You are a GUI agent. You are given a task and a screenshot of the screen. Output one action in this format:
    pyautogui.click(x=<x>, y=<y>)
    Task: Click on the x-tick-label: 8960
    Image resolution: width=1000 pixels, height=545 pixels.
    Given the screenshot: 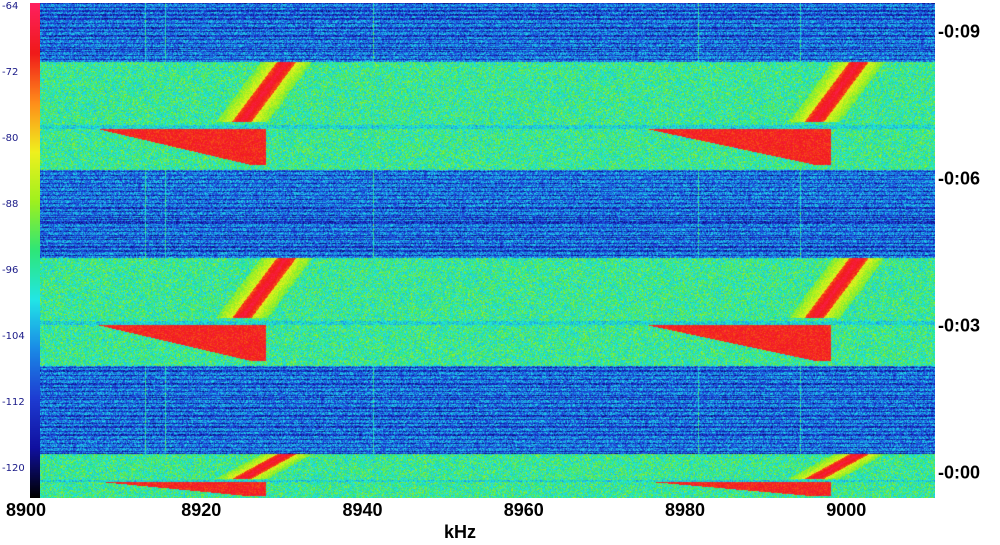 What is the action you would take?
    pyautogui.click(x=523, y=510)
    